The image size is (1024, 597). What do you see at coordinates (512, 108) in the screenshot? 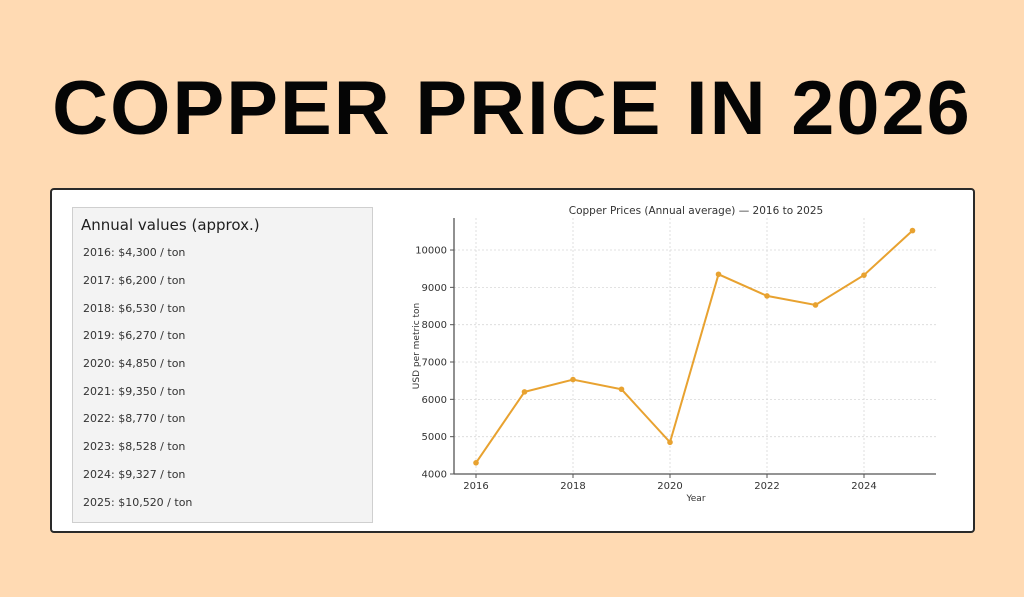
I see `page-headline: COPPER PRICE IN 2026` at bounding box center [512, 108].